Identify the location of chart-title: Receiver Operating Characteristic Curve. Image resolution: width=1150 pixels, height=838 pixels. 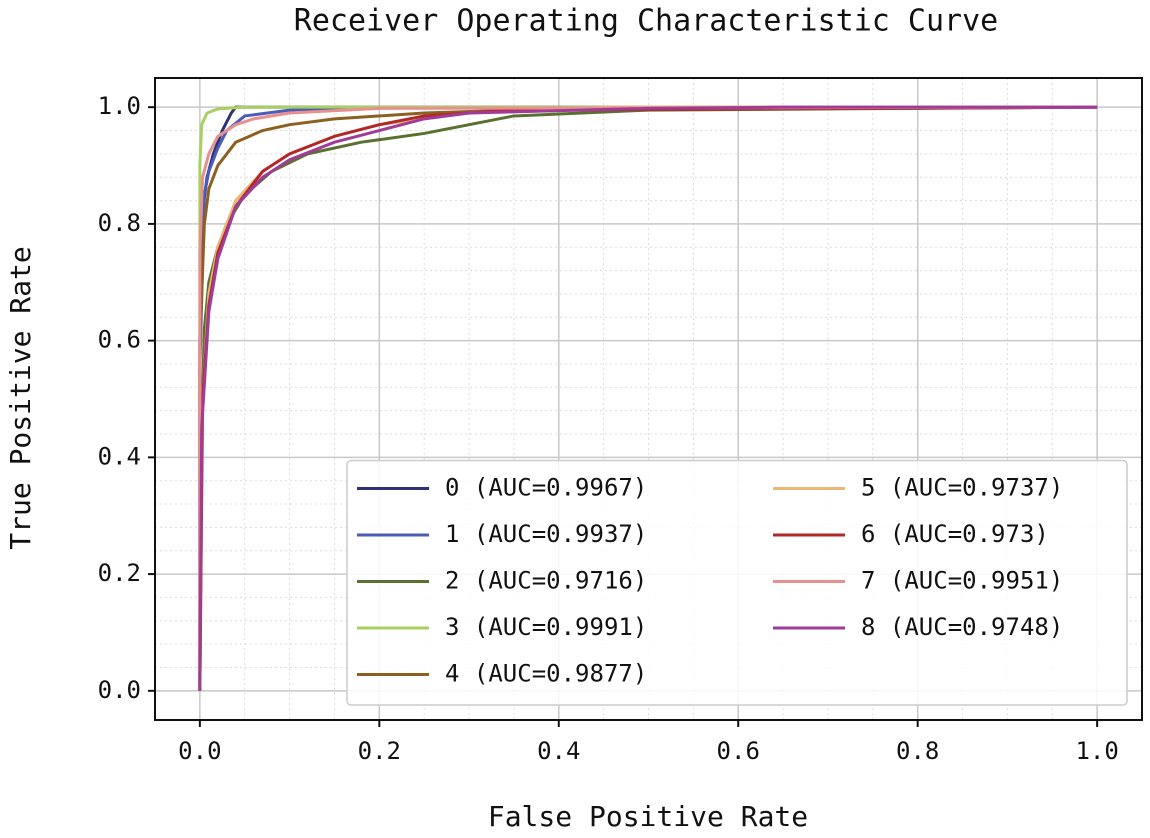
(646, 21).